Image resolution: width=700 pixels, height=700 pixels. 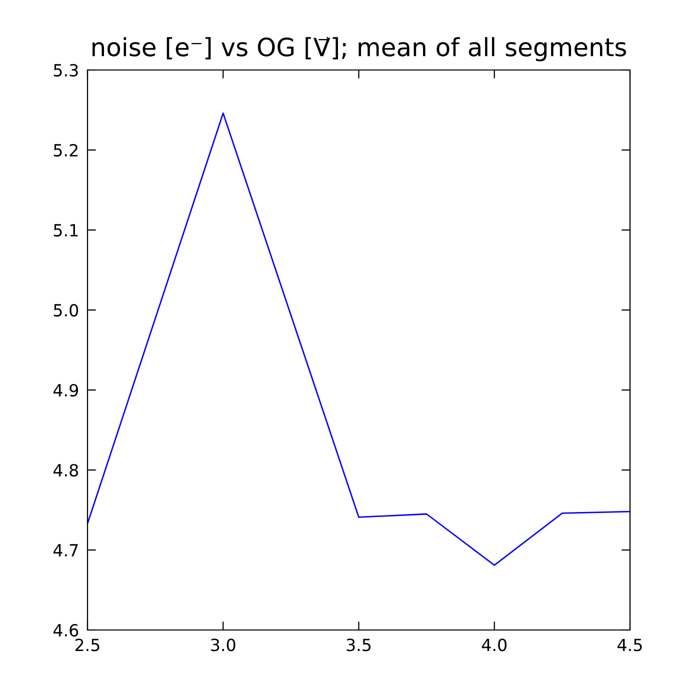 What do you see at coordinates (223, 645) in the screenshot?
I see `x-tick-label: 3.0` at bounding box center [223, 645].